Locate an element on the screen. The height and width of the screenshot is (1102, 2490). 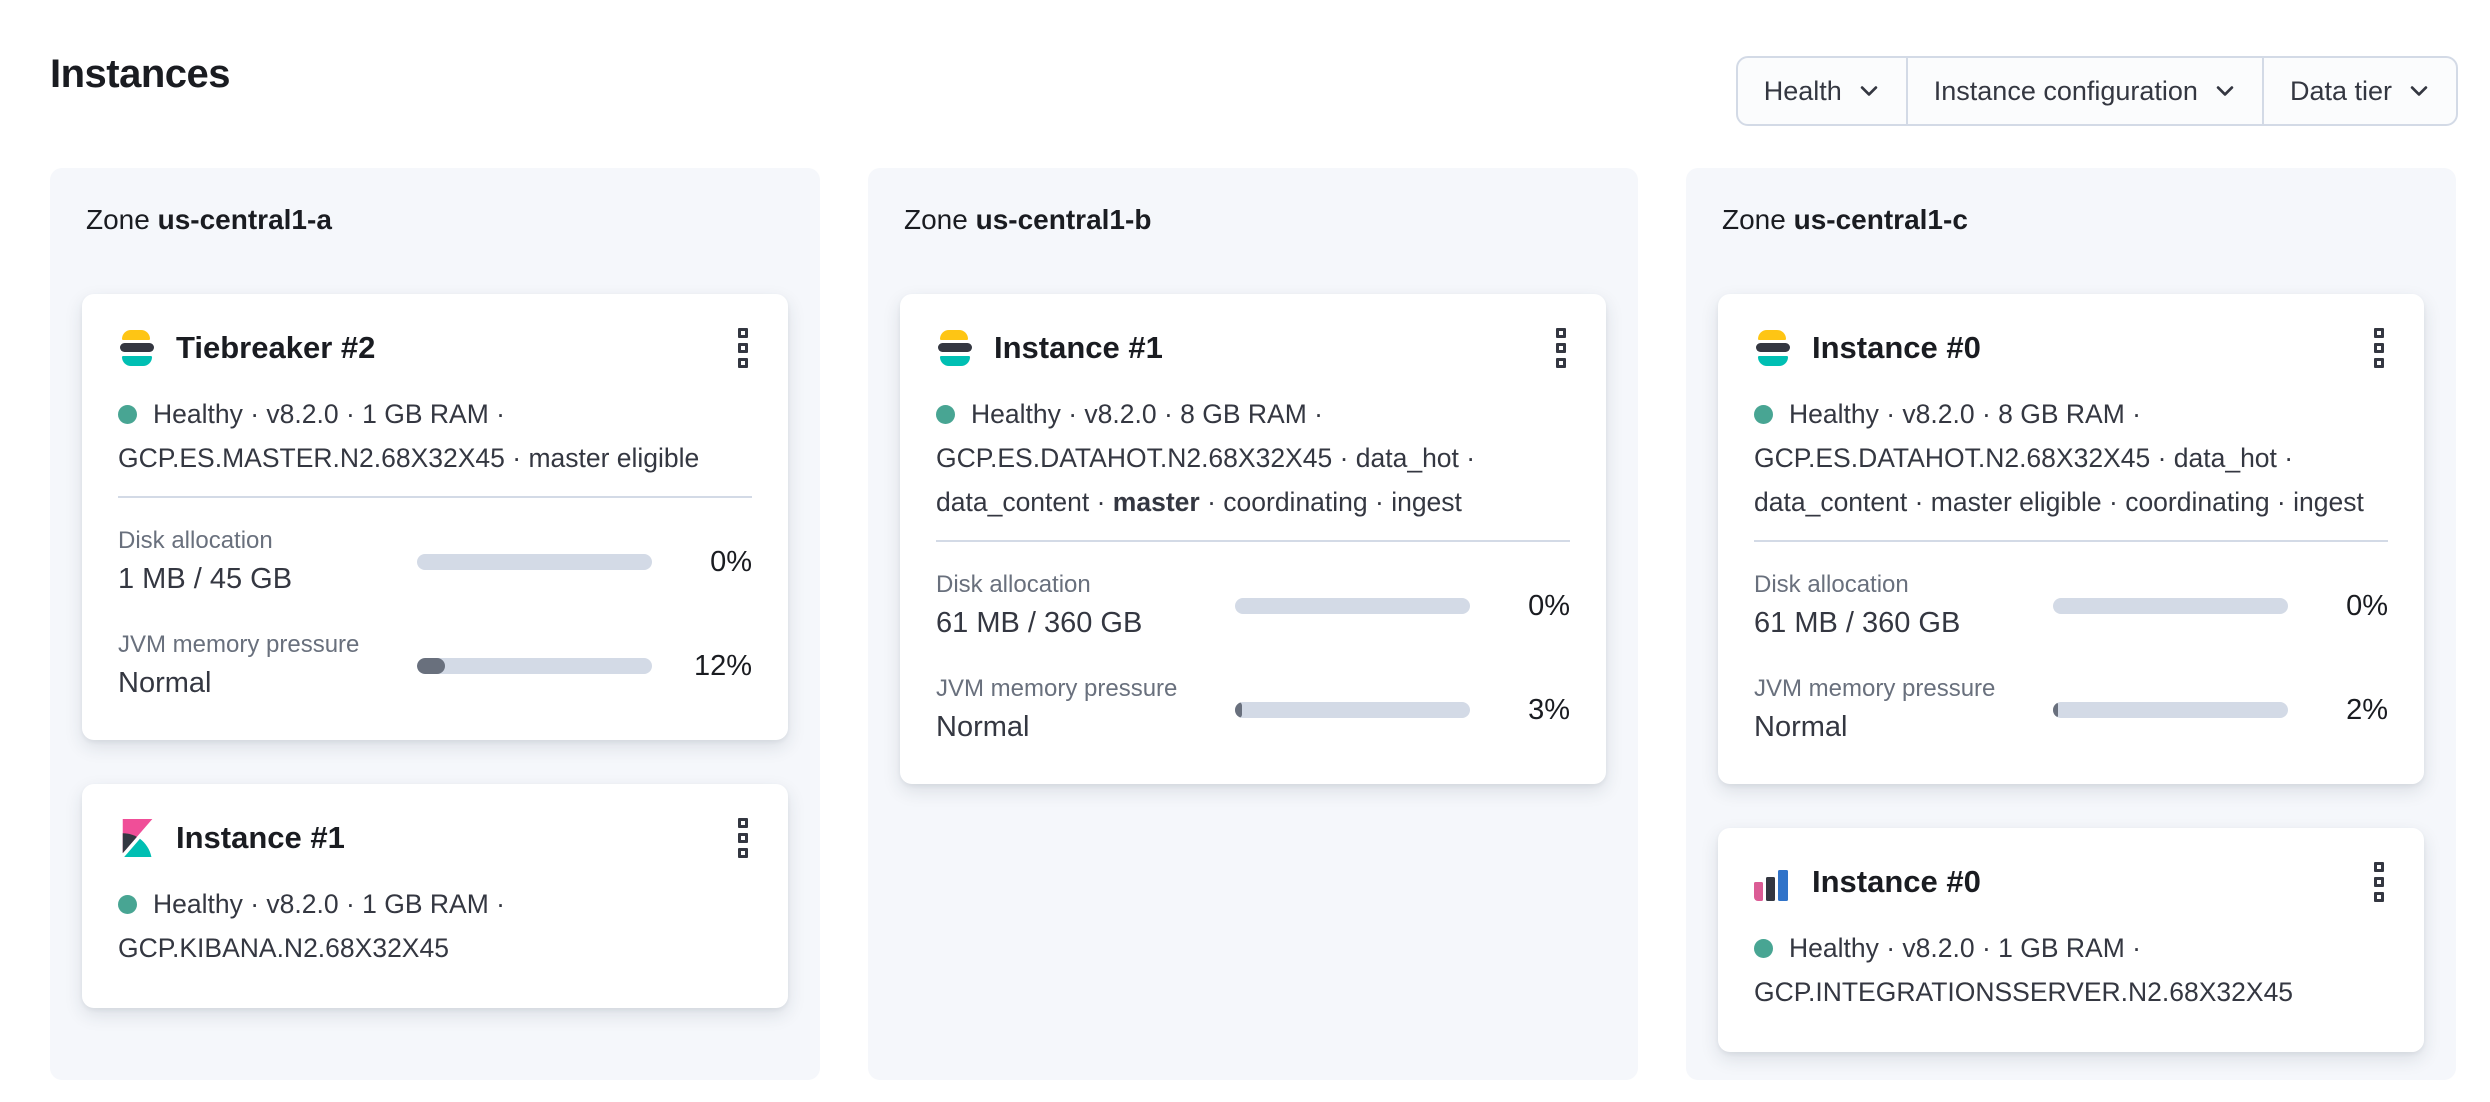
instance-configuration-text: GCP.INTEGRATIONSSERVER.N2.68X32X45 is located at coordinates (2024, 992).